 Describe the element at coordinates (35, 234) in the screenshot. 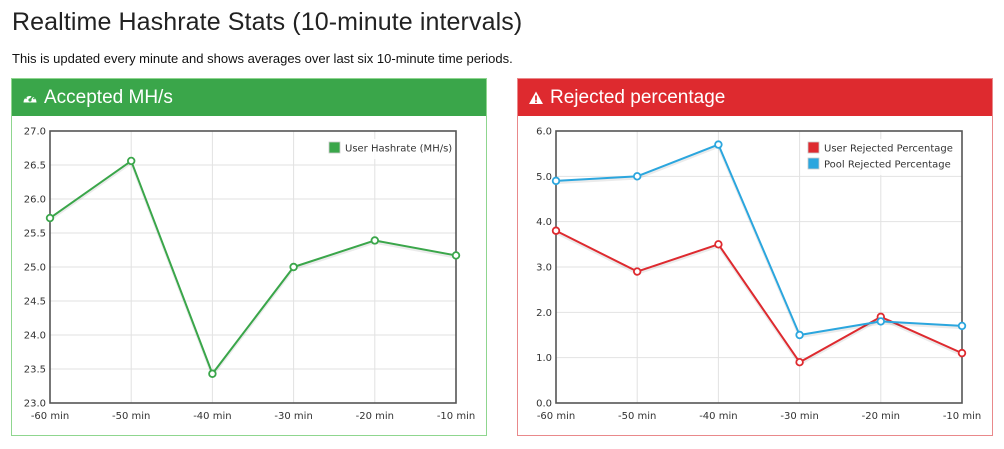

I see `y-tick-label: 25.5` at that location.